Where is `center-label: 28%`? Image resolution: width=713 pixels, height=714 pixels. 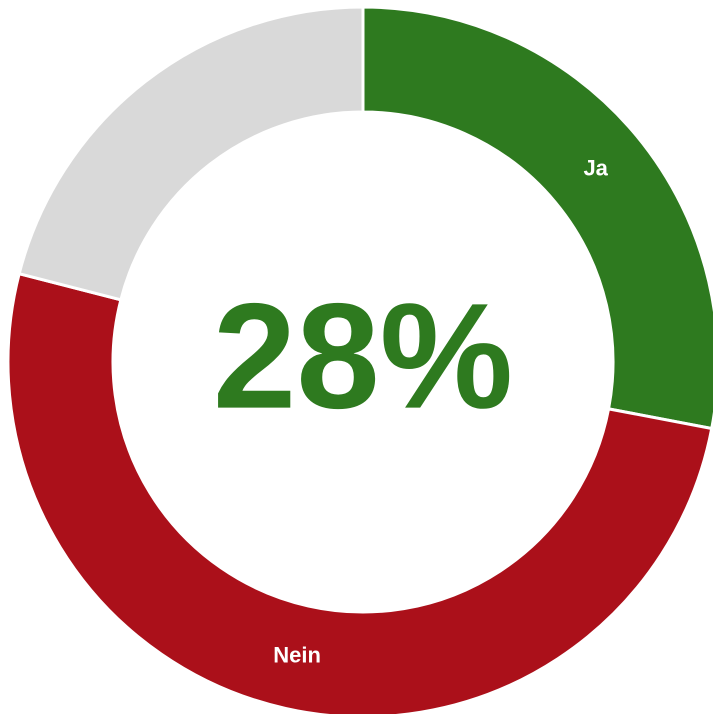 center-label: 28% is located at coordinates (363, 356).